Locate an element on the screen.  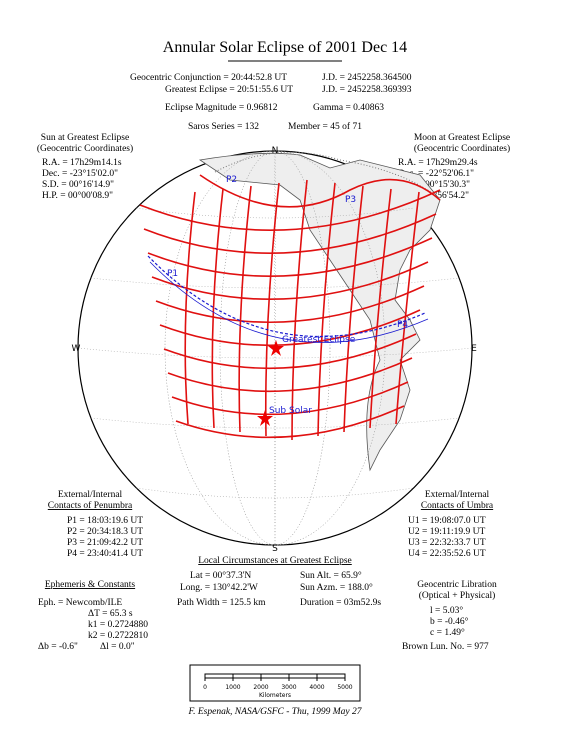
umbra-heading: External/Internal is located at coordinates (457, 495).